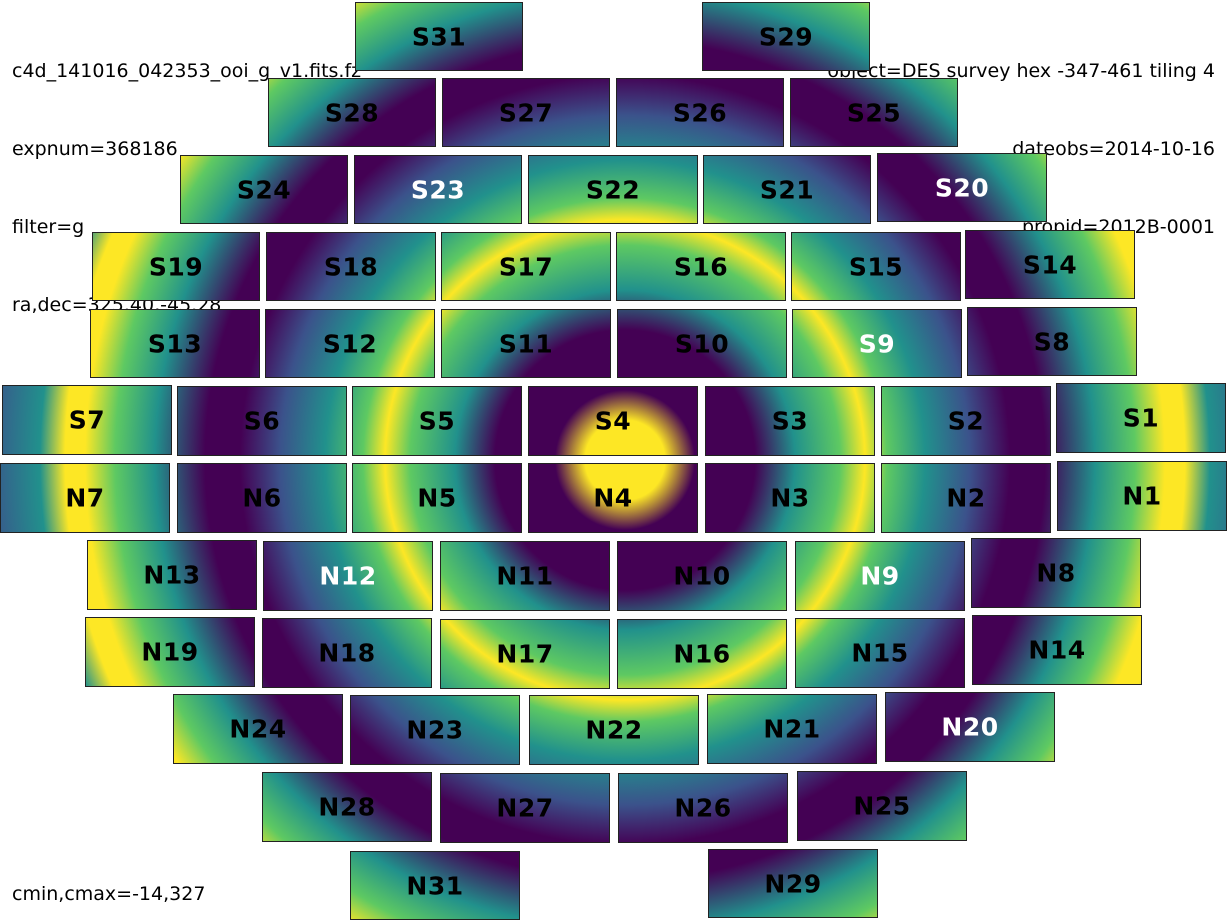 The image size is (1227, 922). Describe the element at coordinates (702, 654) in the screenshot. I see `ccd-n16: N16` at that location.